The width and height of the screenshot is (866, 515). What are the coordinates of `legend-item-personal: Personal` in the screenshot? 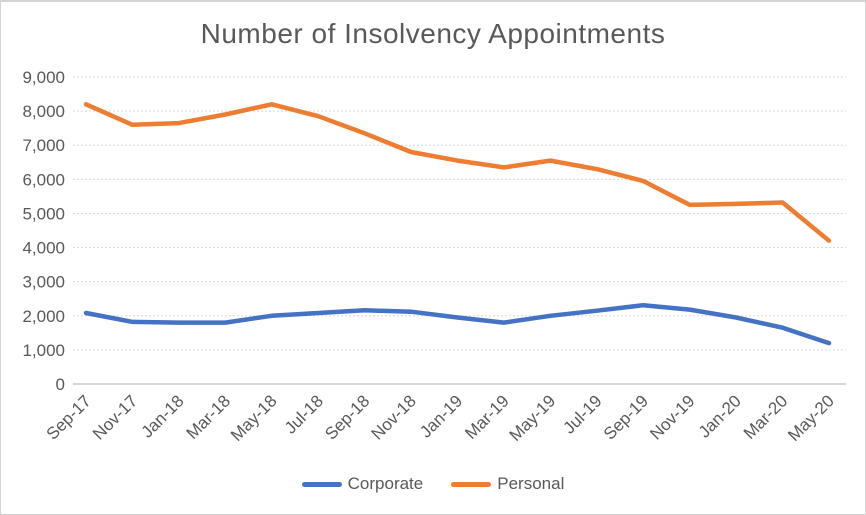 It's located at (507, 484).